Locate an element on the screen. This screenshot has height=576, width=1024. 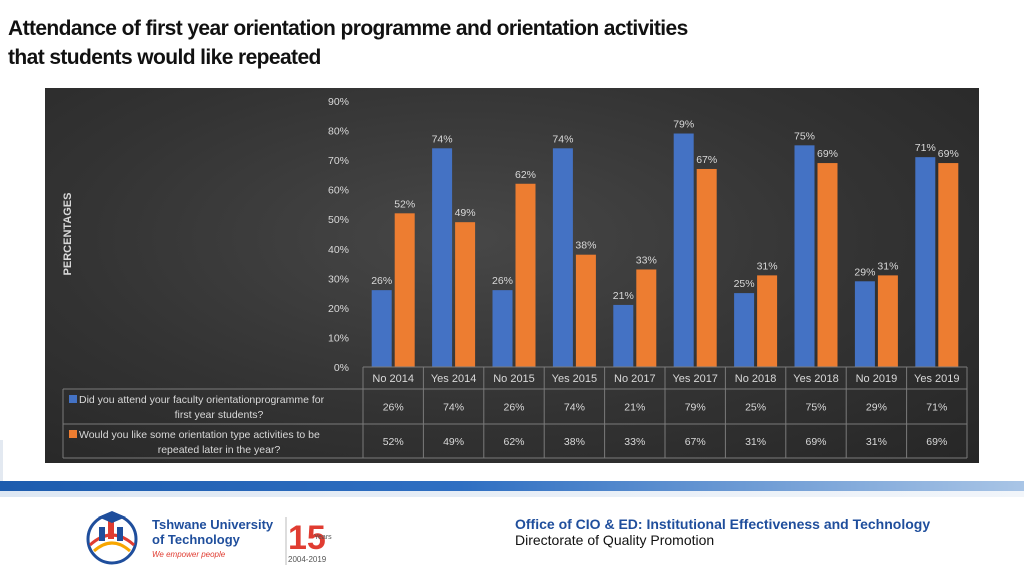
bar-data-label: 26% is located at coordinates (381, 281).